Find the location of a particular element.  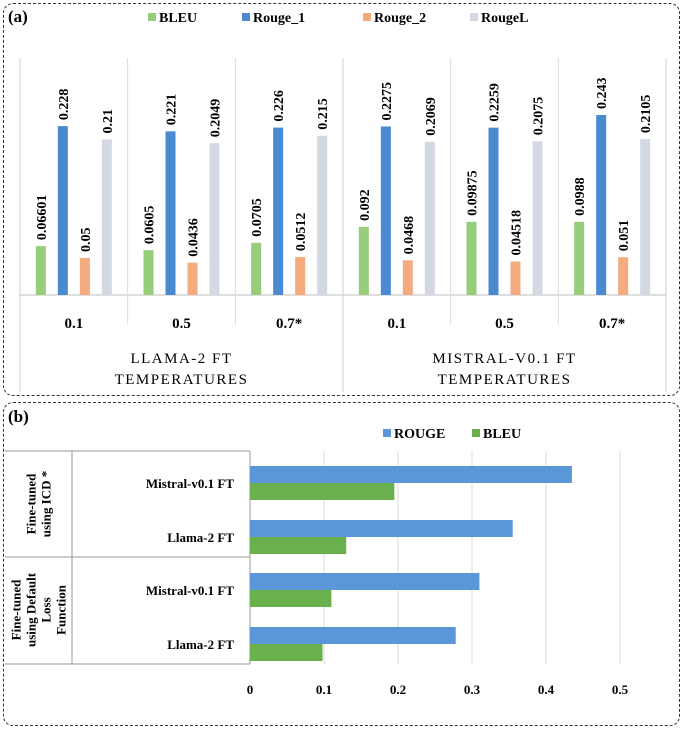

x-tick-label: 0 is located at coordinates (250, 689).